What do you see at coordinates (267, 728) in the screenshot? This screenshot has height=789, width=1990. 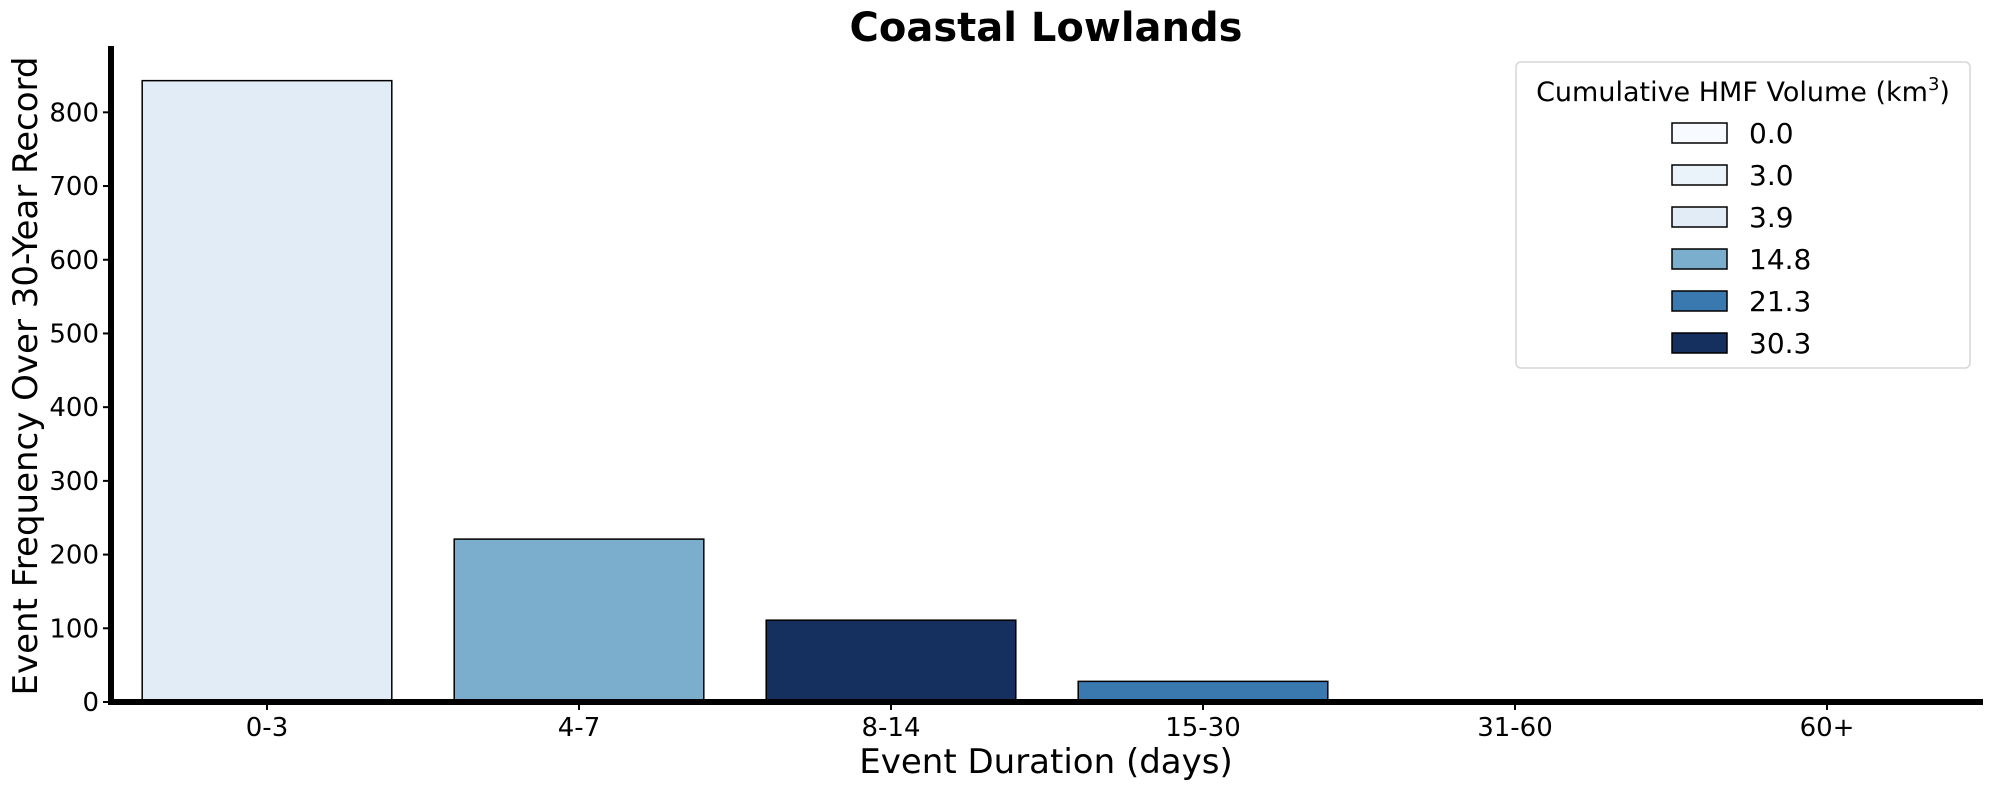 I see `x-tick-label: 0-3` at bounding box center [267, 728].